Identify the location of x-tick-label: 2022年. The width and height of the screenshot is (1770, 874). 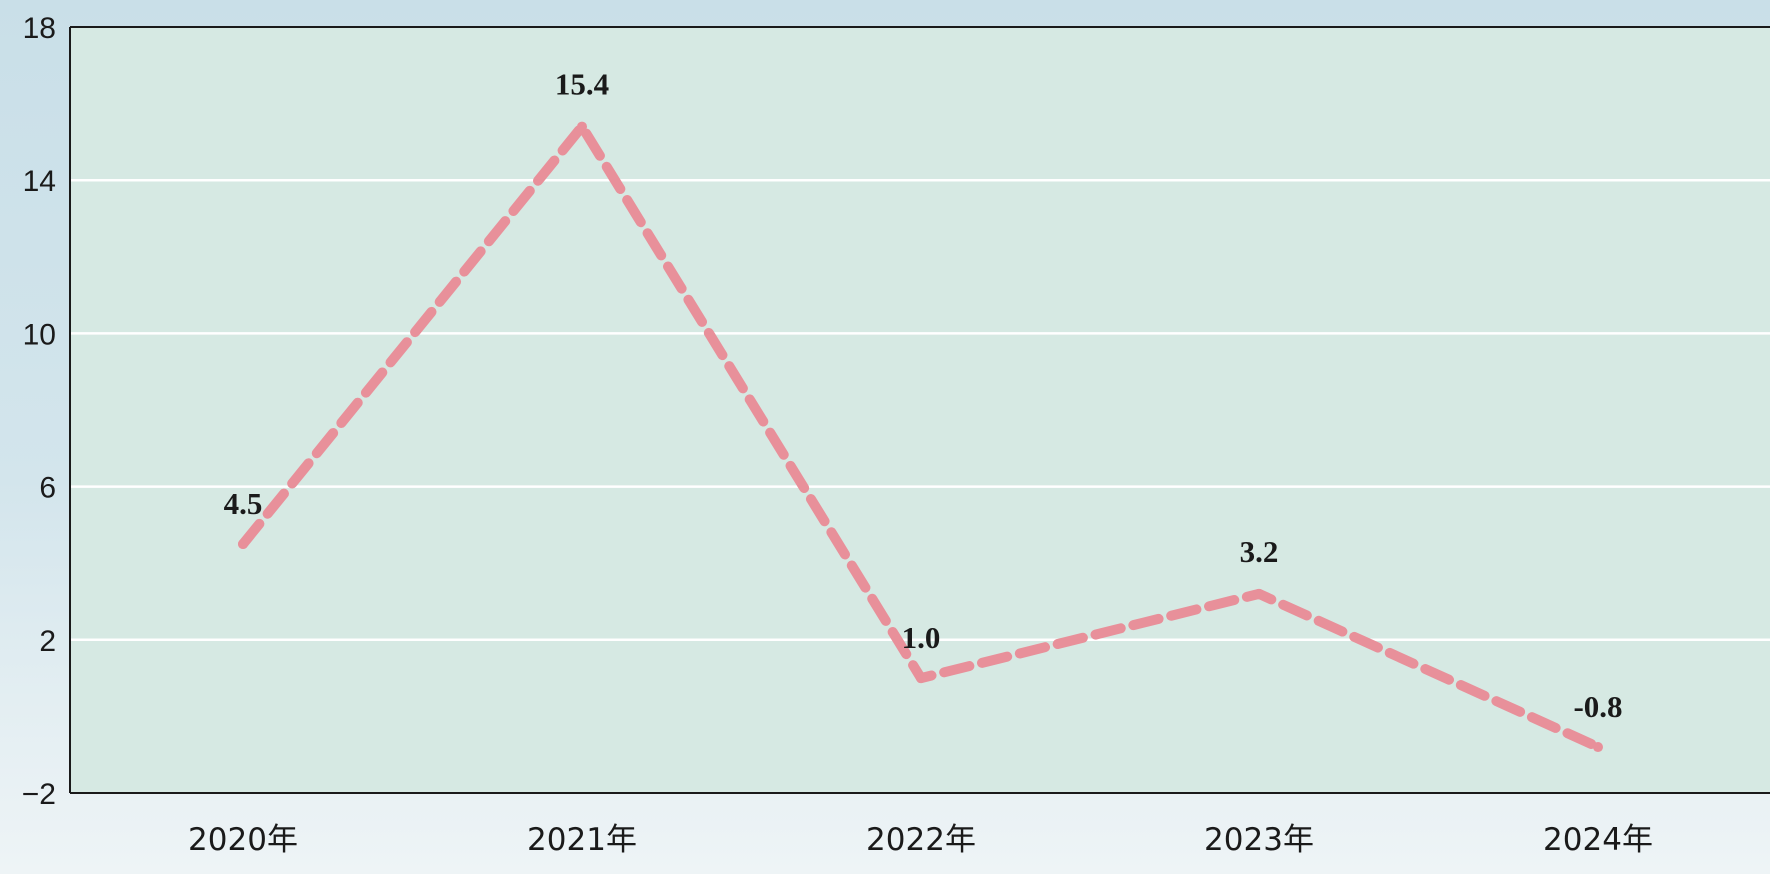
(921, 840).